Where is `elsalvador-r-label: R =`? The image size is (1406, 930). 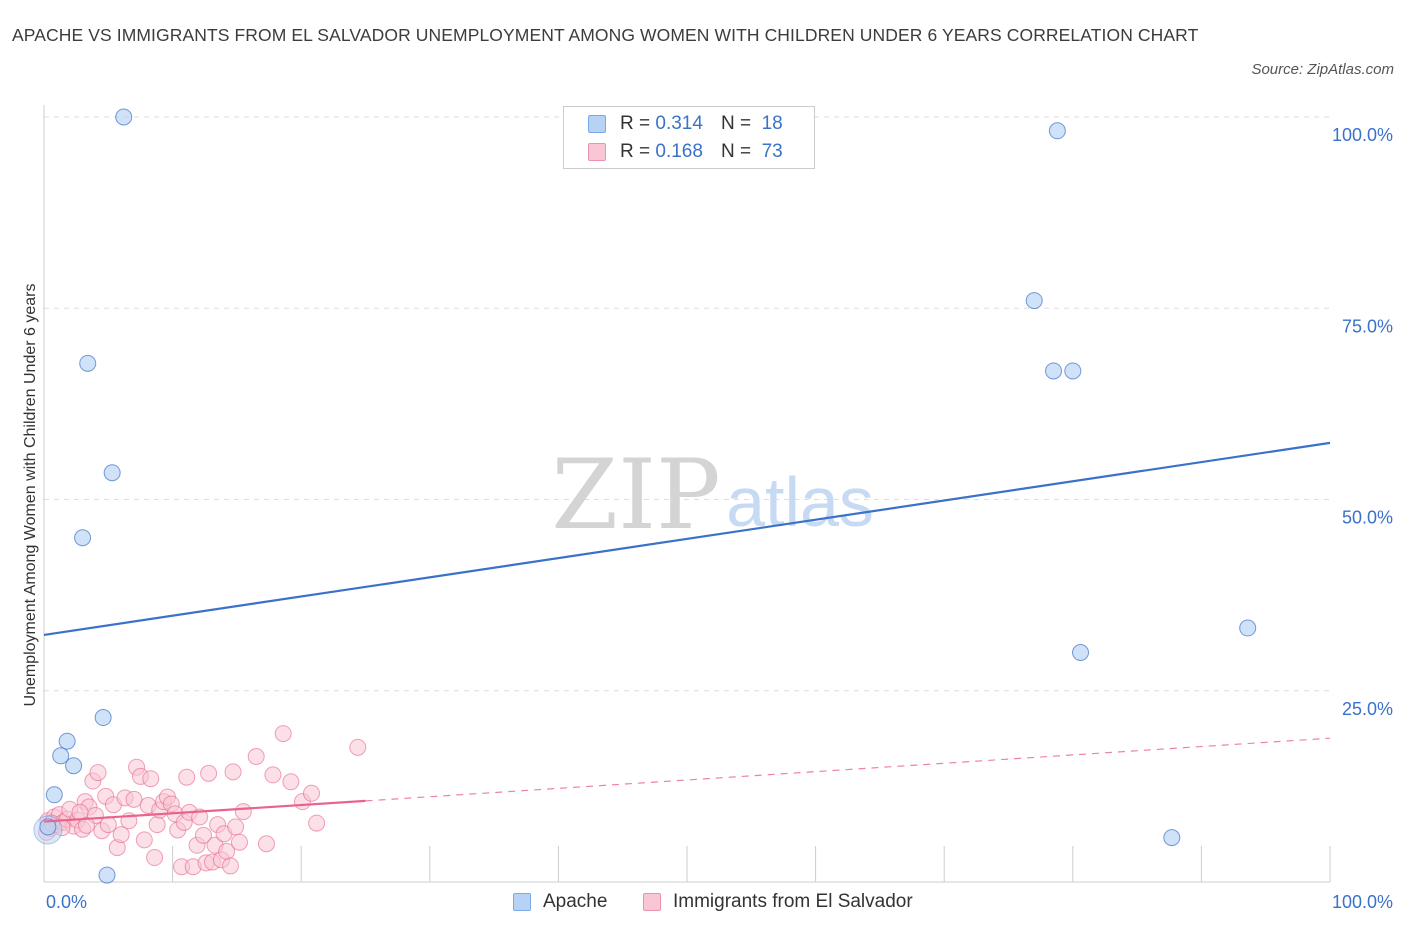 elsalvador-r-label: R = is located at coordinates (635, 151).